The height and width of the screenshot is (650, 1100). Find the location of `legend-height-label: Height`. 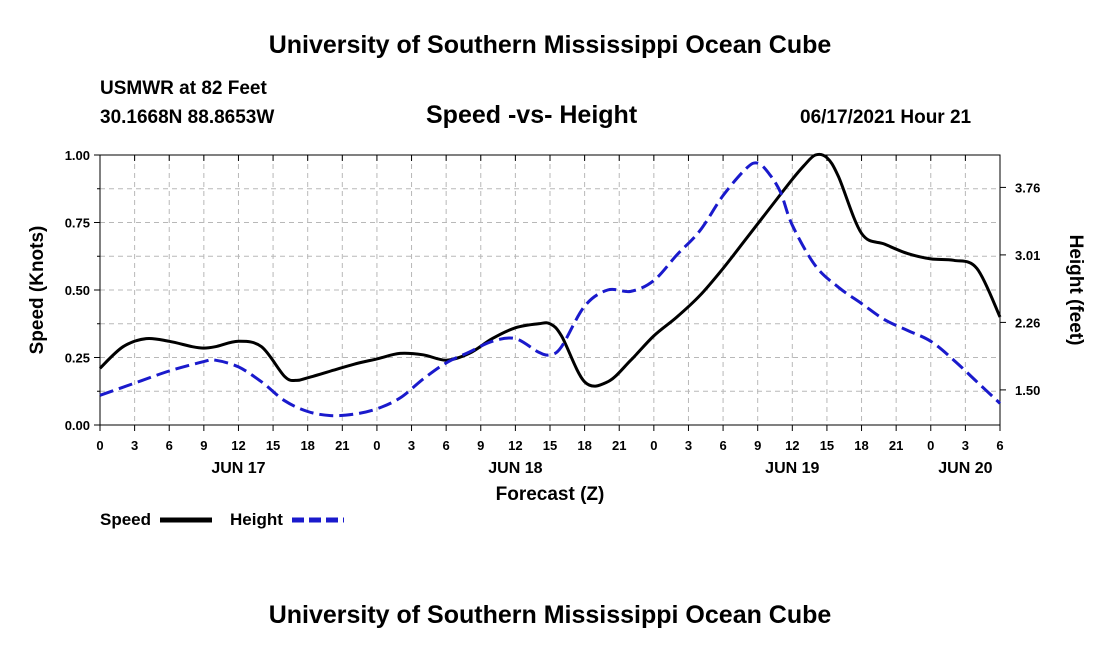

legend-height-label: Height is located at coordinates (256, 519).